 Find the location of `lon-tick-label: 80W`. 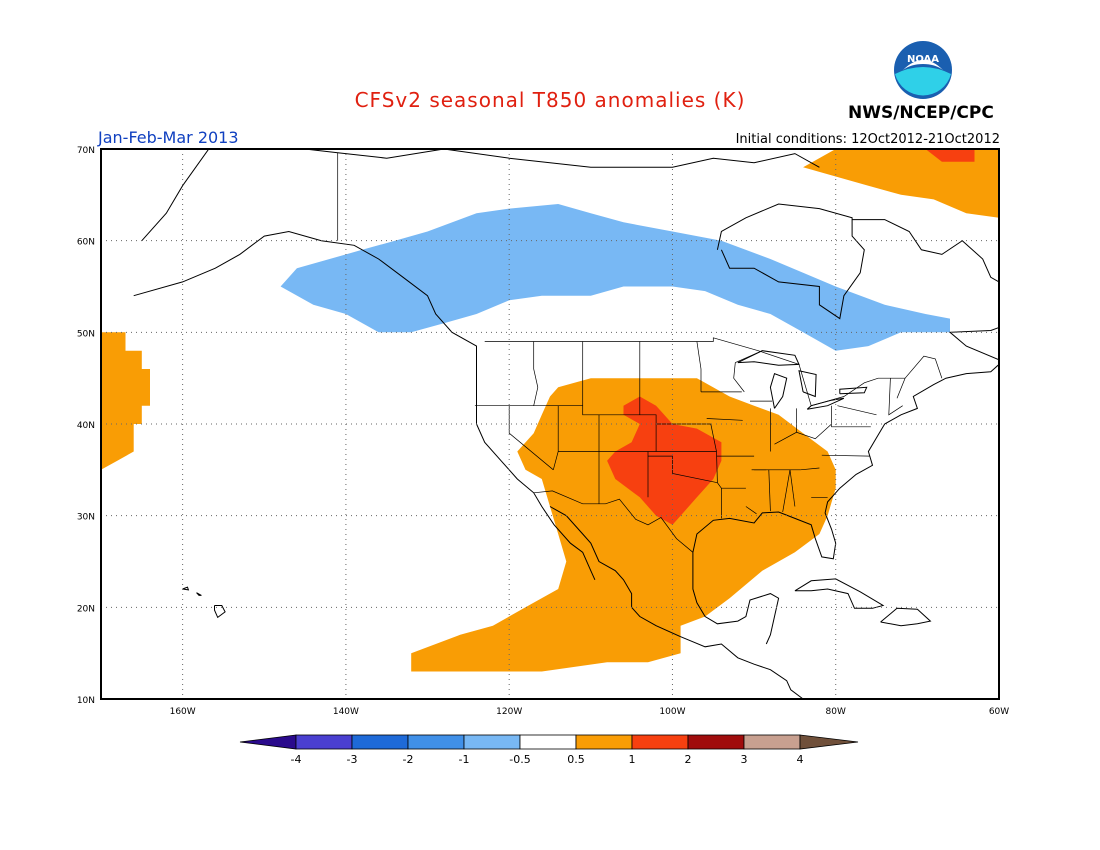

lon-tick-label: 80W is located at coordinates (836, 712).